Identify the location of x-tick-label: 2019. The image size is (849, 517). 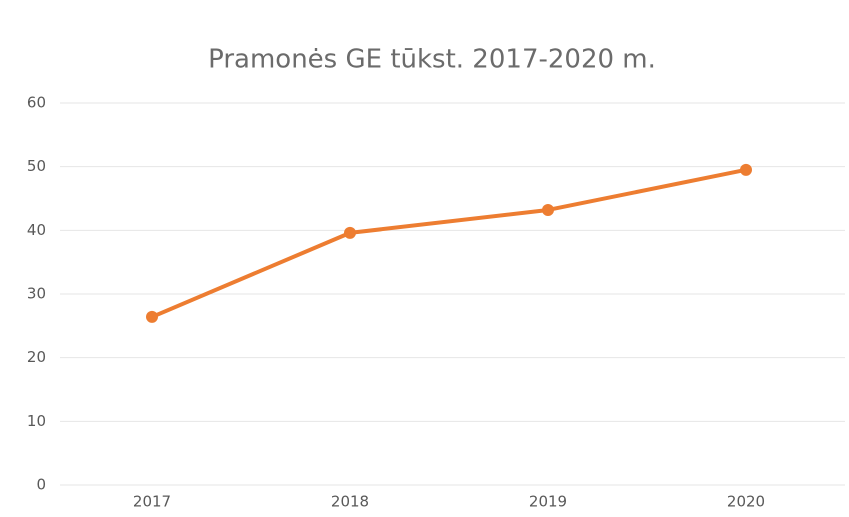
(548, 502).